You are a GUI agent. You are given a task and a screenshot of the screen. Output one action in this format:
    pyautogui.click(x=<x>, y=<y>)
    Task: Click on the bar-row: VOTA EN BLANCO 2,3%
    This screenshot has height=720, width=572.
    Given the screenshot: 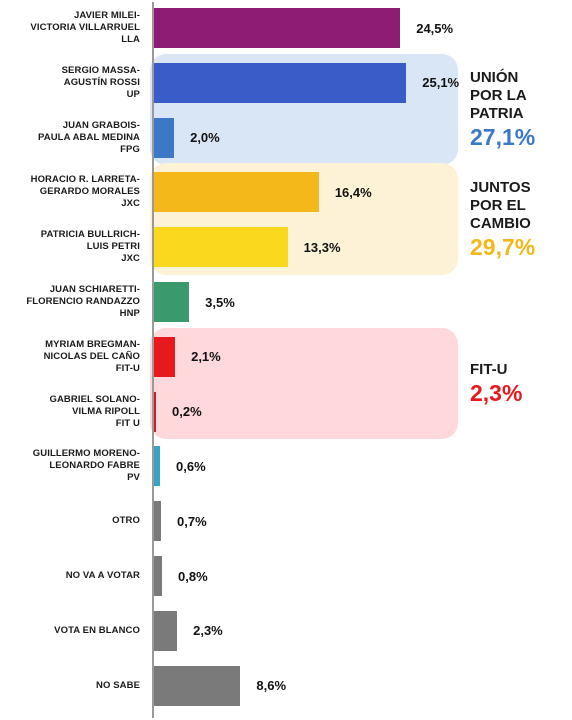 What is the action you would take?
    pyautogui.click(x=286, y=631)
    